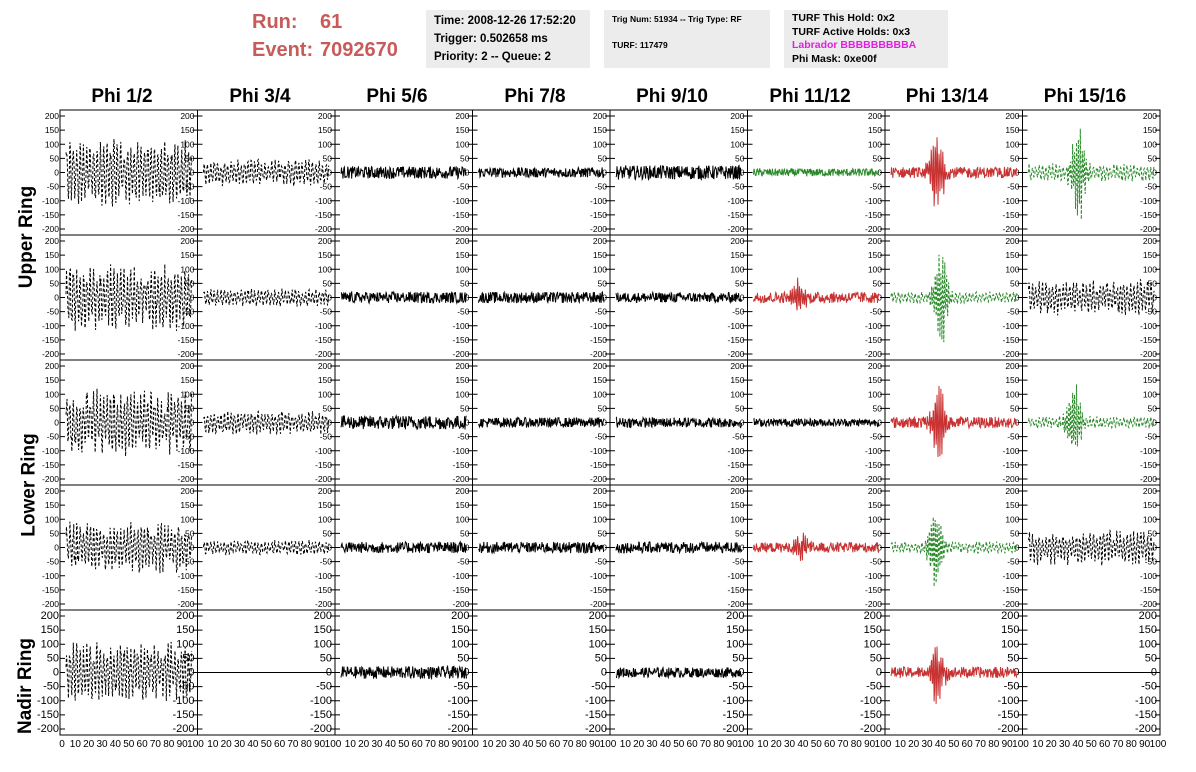  I want to click on x-tick-label: 60, so click(968, 744).